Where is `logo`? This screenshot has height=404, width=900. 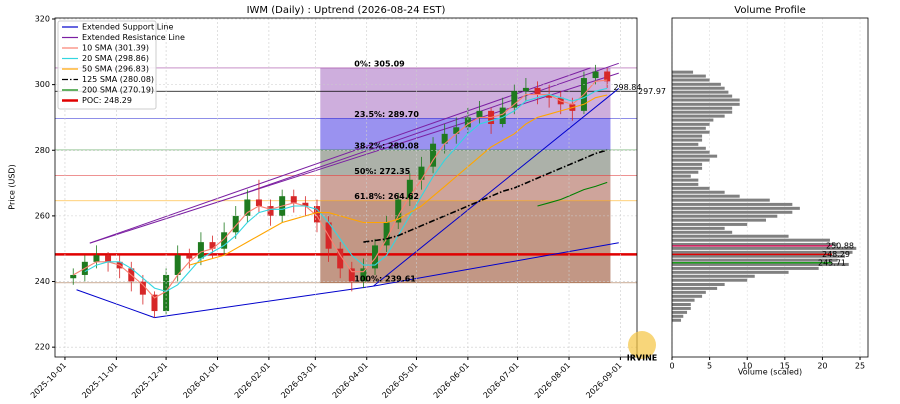
logo is located at coordinates (642, 345).